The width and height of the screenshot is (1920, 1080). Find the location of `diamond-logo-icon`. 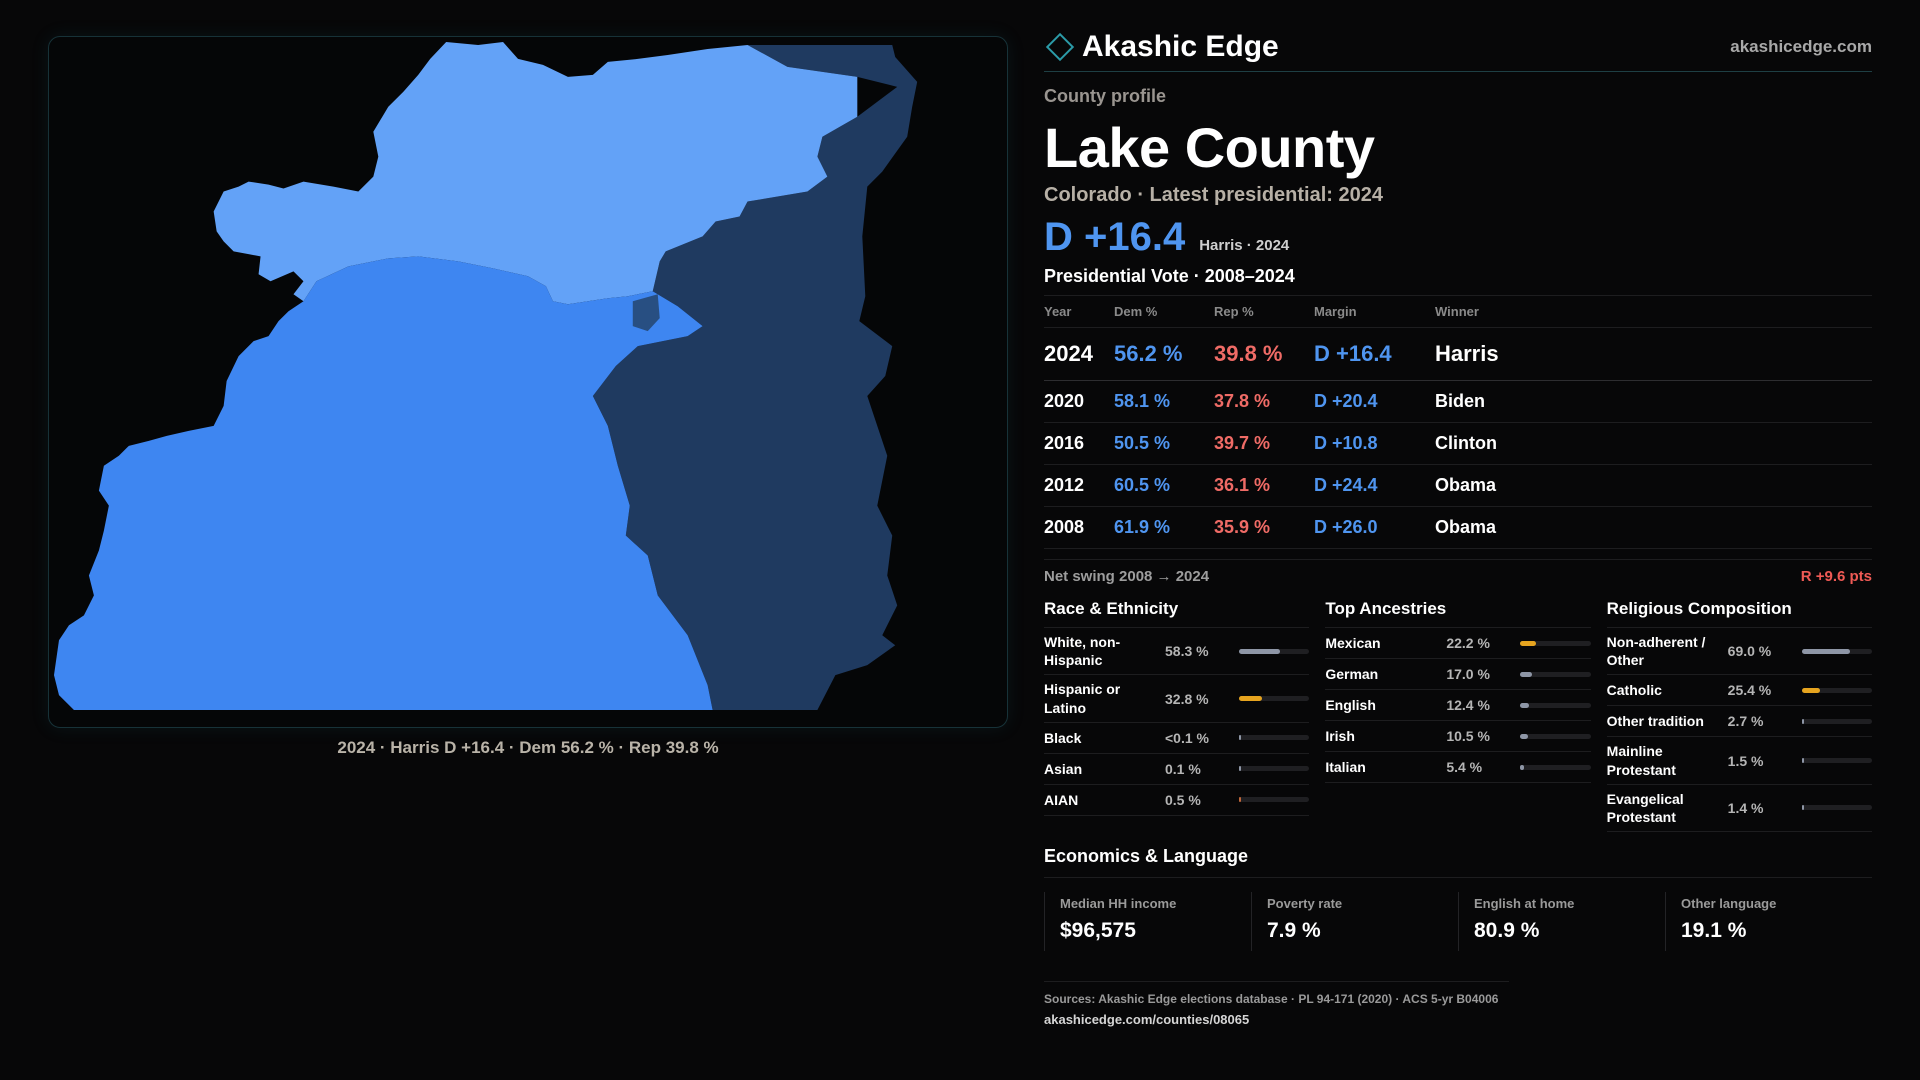

diamond-logo-icon is located at coordinates (1060, 46).